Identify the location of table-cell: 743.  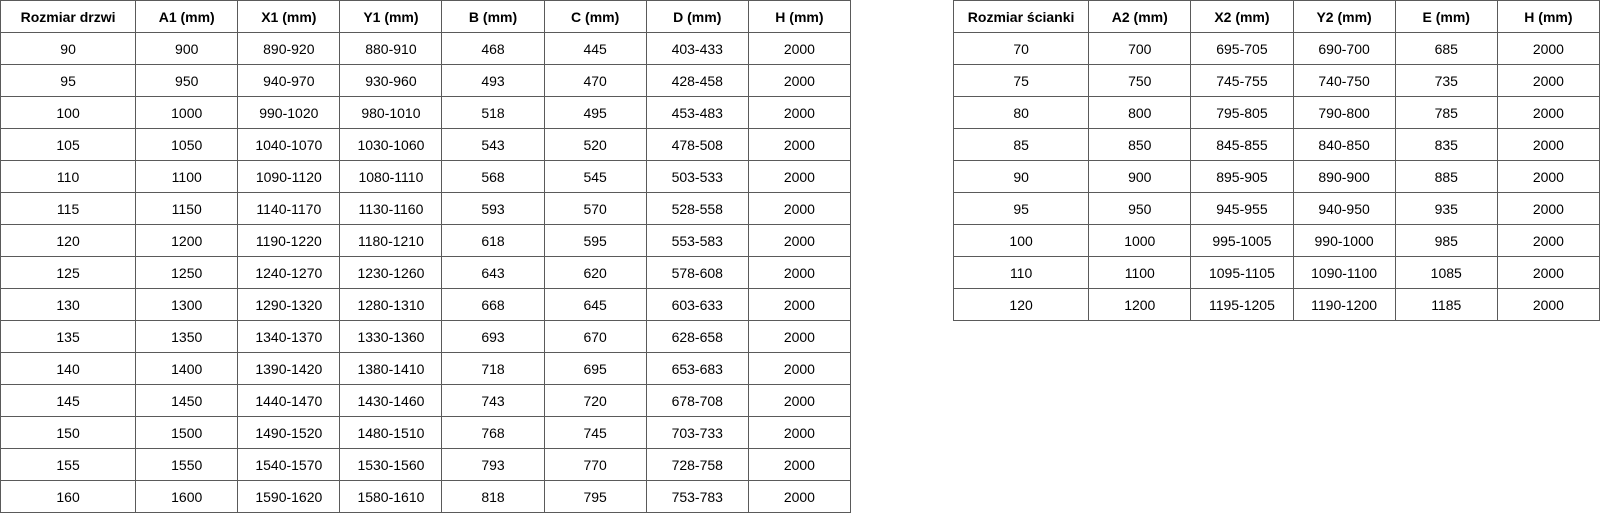
(493, 400).